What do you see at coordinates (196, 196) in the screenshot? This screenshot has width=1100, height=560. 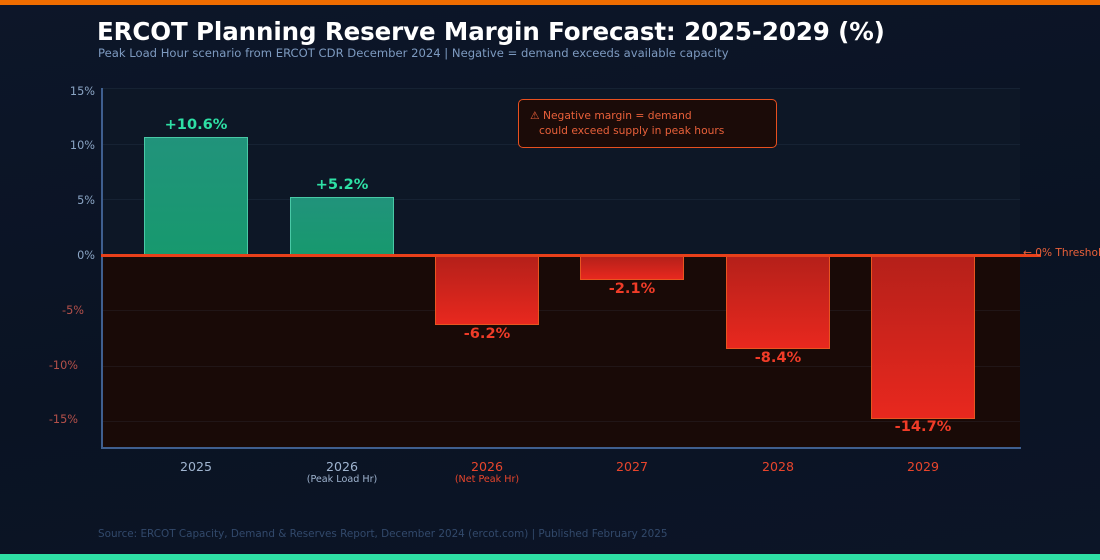 I see `bar-2025` at bounding box center [196, 196].